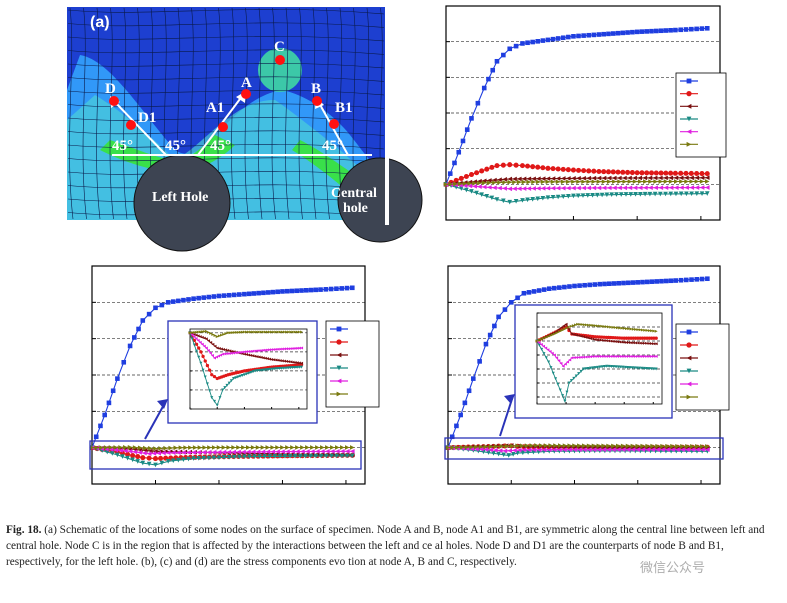 Image resolution: width=787 pixels, height=603 pixels. I want to click on legend-marker-S13, so click(339, 355).